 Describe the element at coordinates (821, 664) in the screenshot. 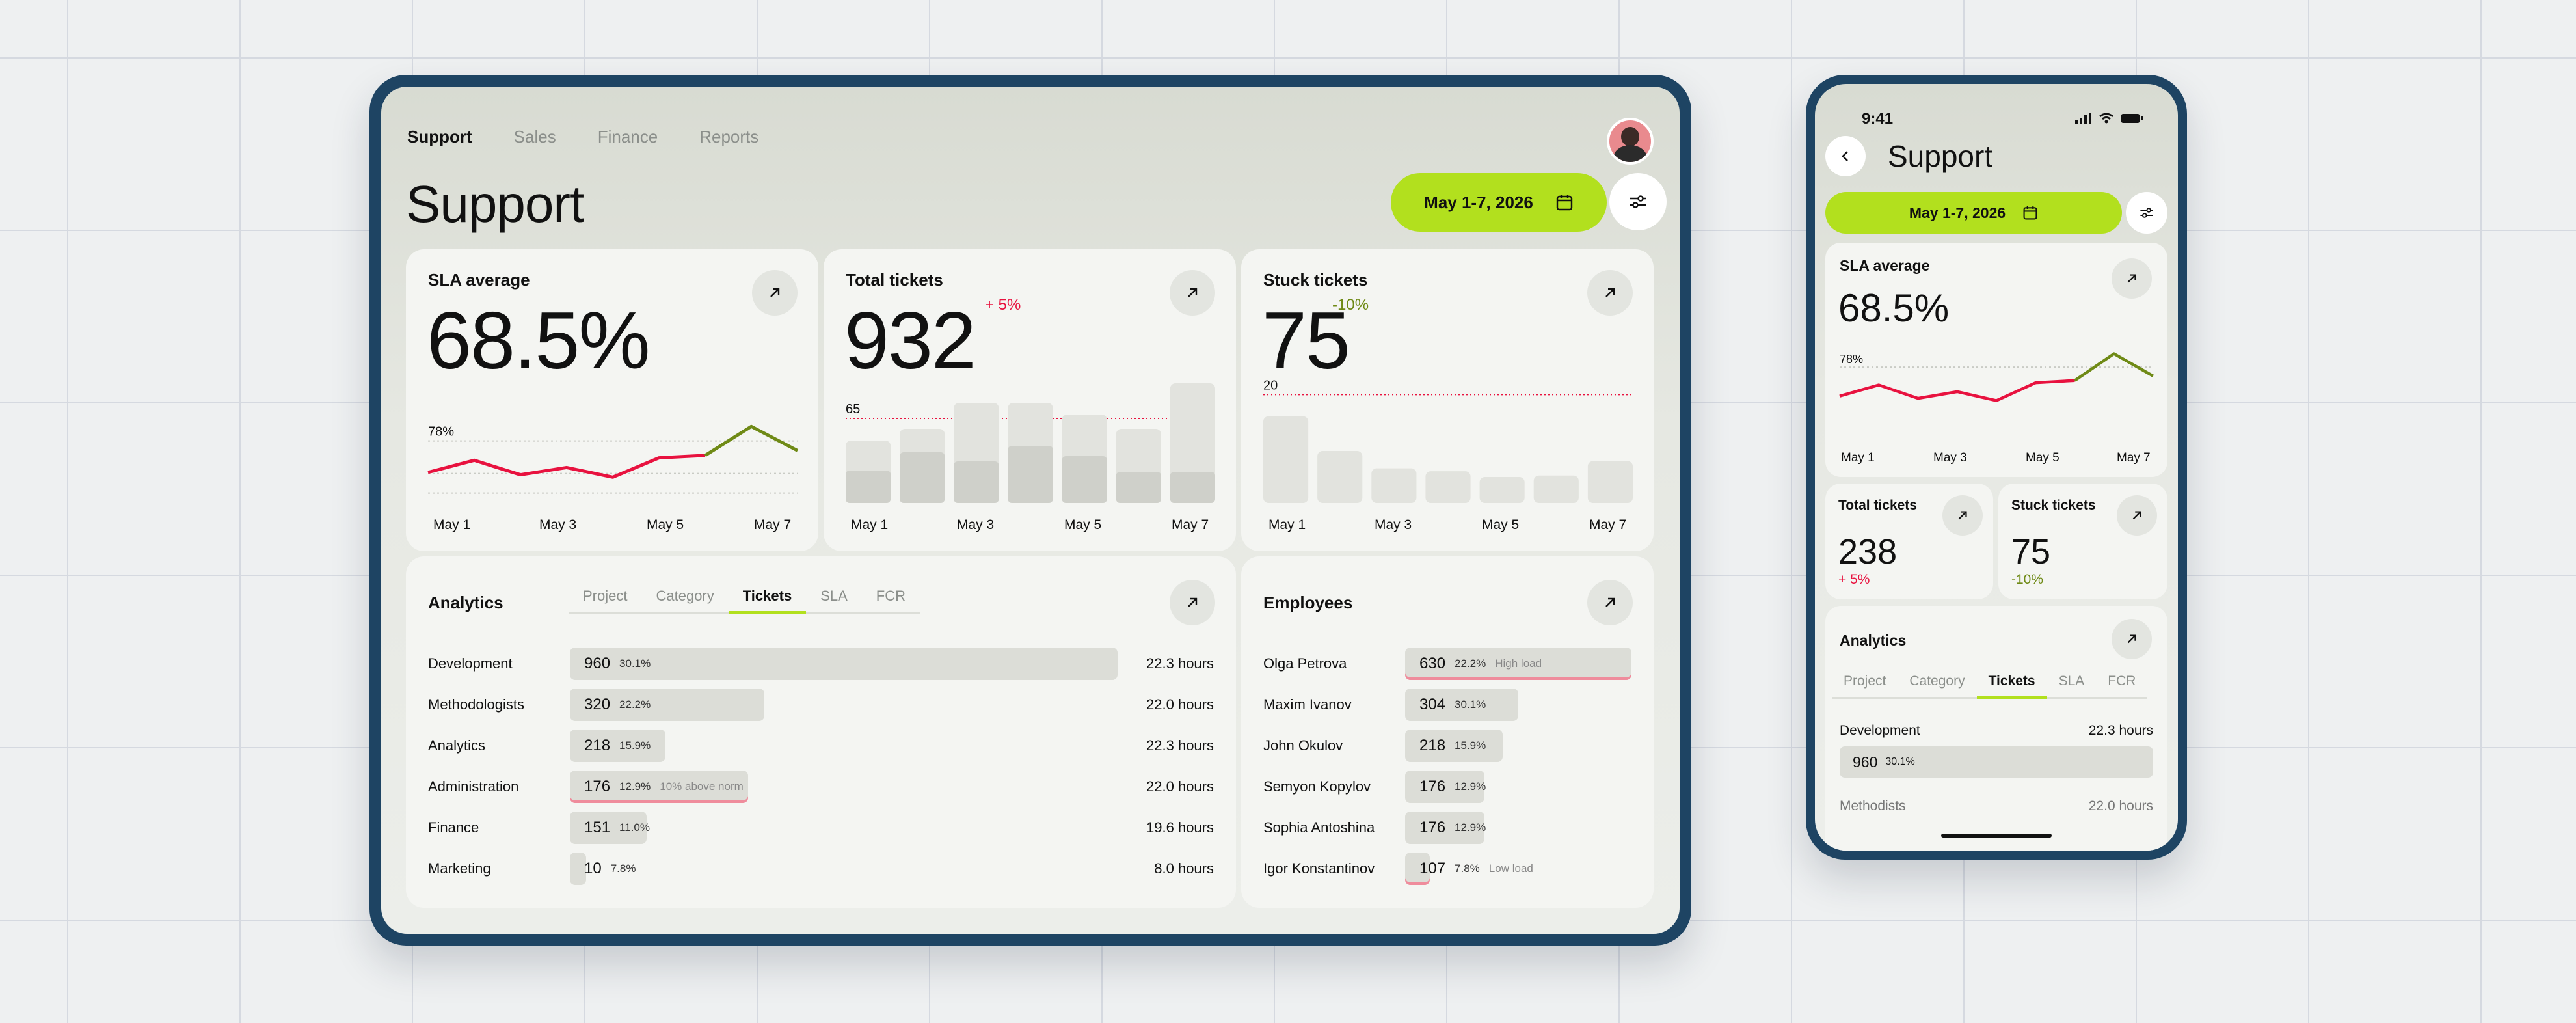

I see `table-row: Development 960 30.1% 22.3 hours` at that location.